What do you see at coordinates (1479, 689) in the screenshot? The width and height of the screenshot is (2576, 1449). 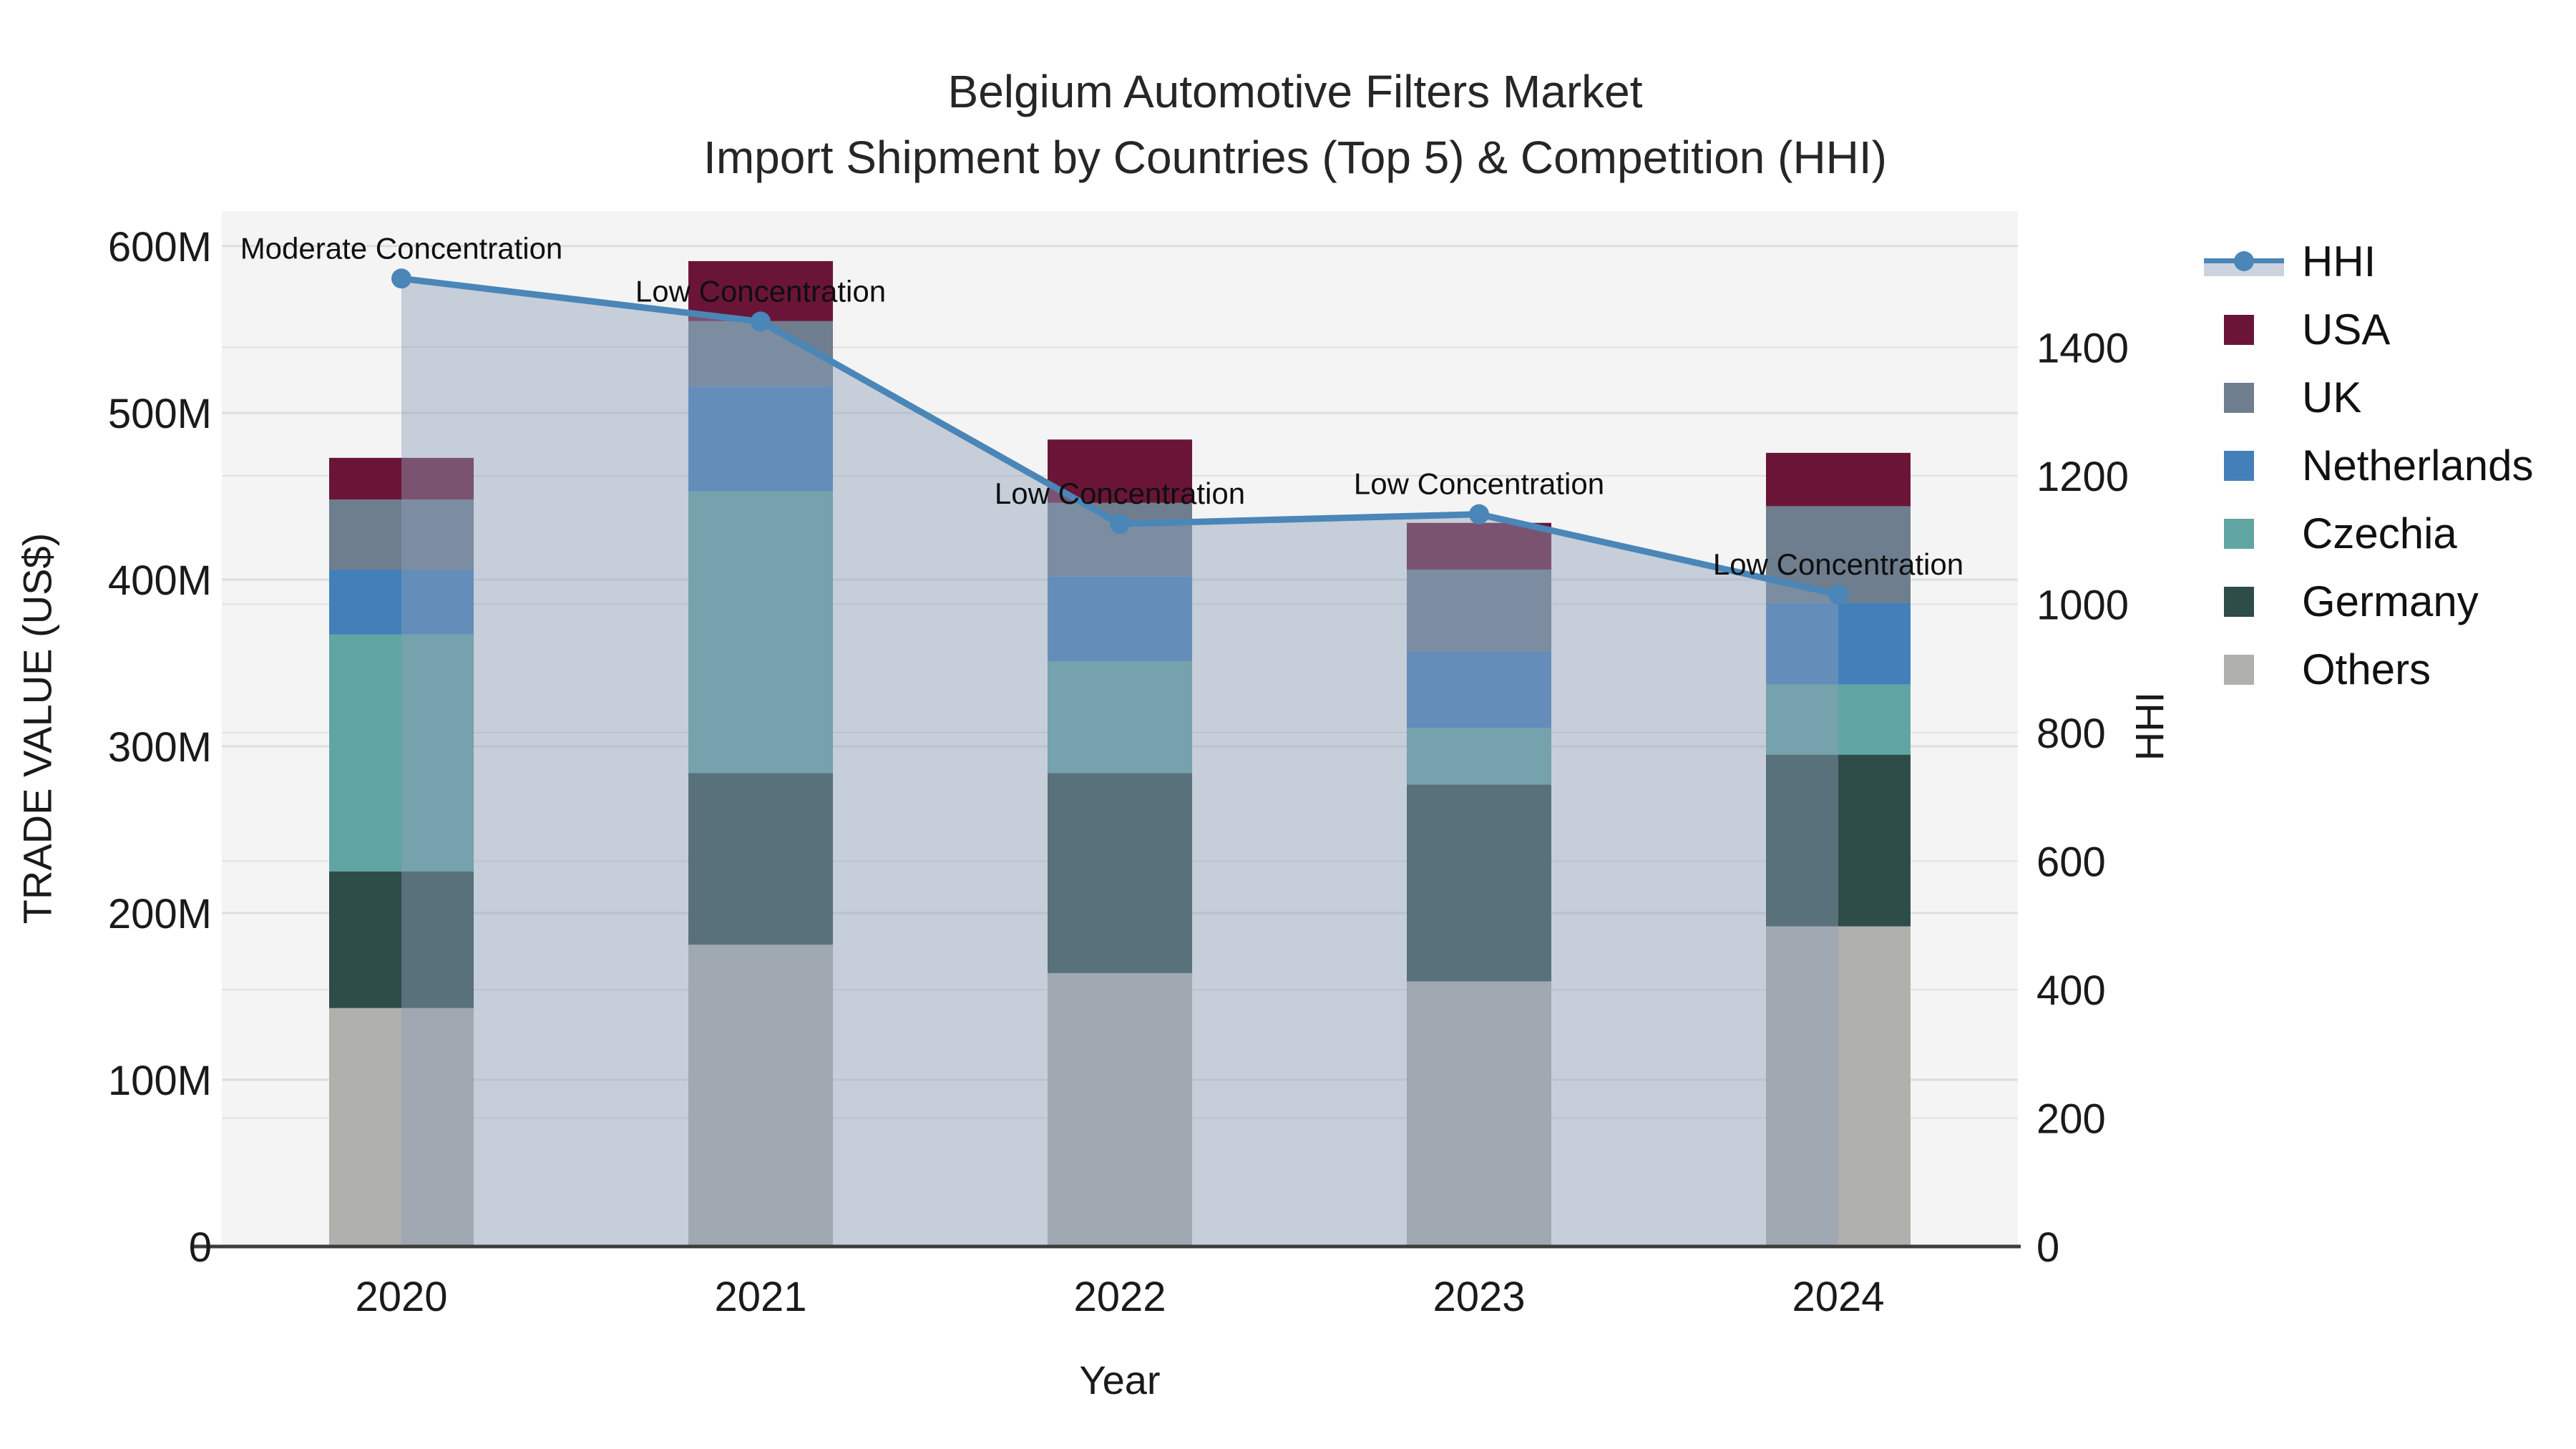 I see `bar-segment-netherlands-2023` at bounding box center [1479, 689].